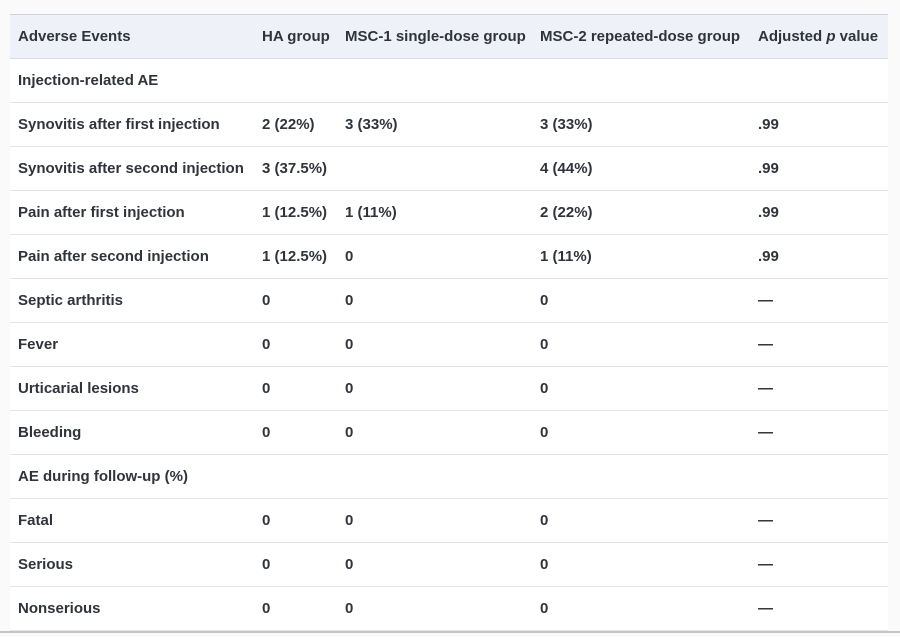 The image size is (900, 637). What do you see at coordinates (449, 81) in the screenshot?
I see `section-row: Injection-related AE` at bounding box center [449, 81].